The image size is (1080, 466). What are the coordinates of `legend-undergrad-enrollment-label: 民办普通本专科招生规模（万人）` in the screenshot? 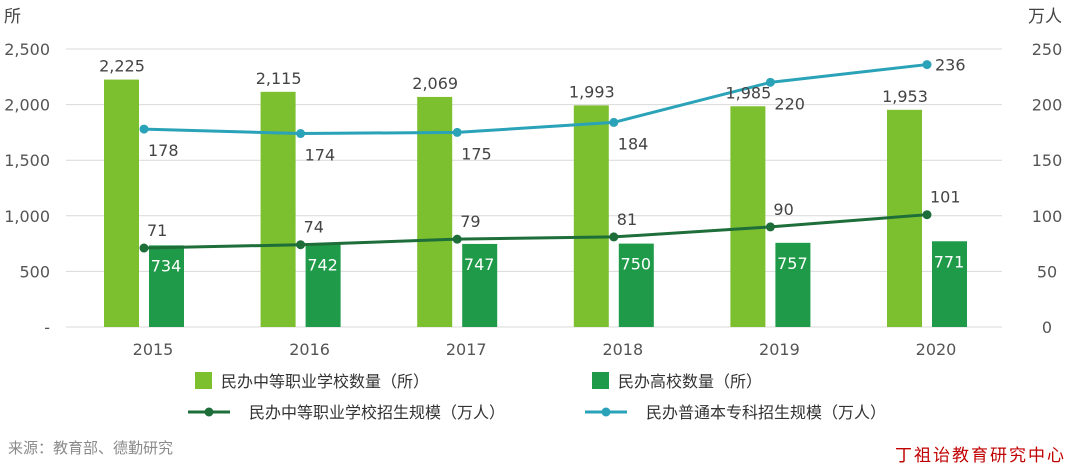 It's located at (766, 412).